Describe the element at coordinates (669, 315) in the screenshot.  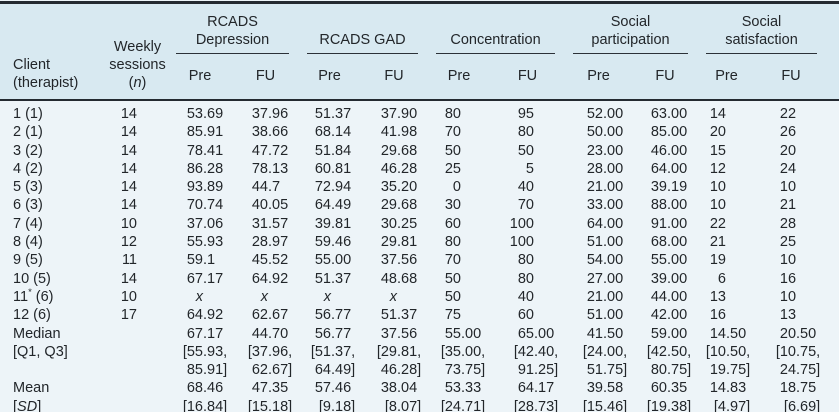
I see `table-cell: 42.00` at that location.